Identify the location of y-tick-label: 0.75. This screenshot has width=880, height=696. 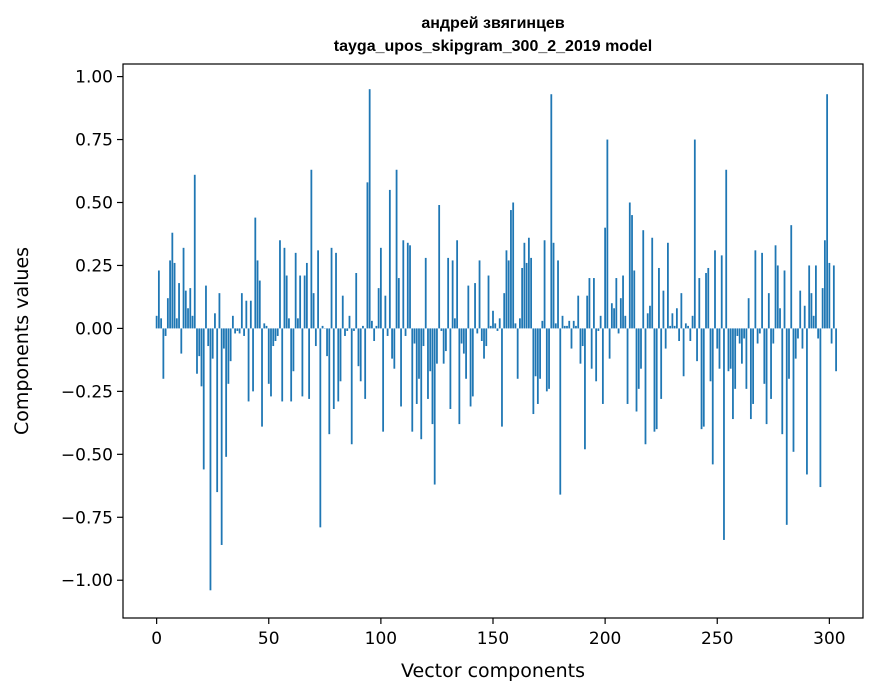
(94, 141).